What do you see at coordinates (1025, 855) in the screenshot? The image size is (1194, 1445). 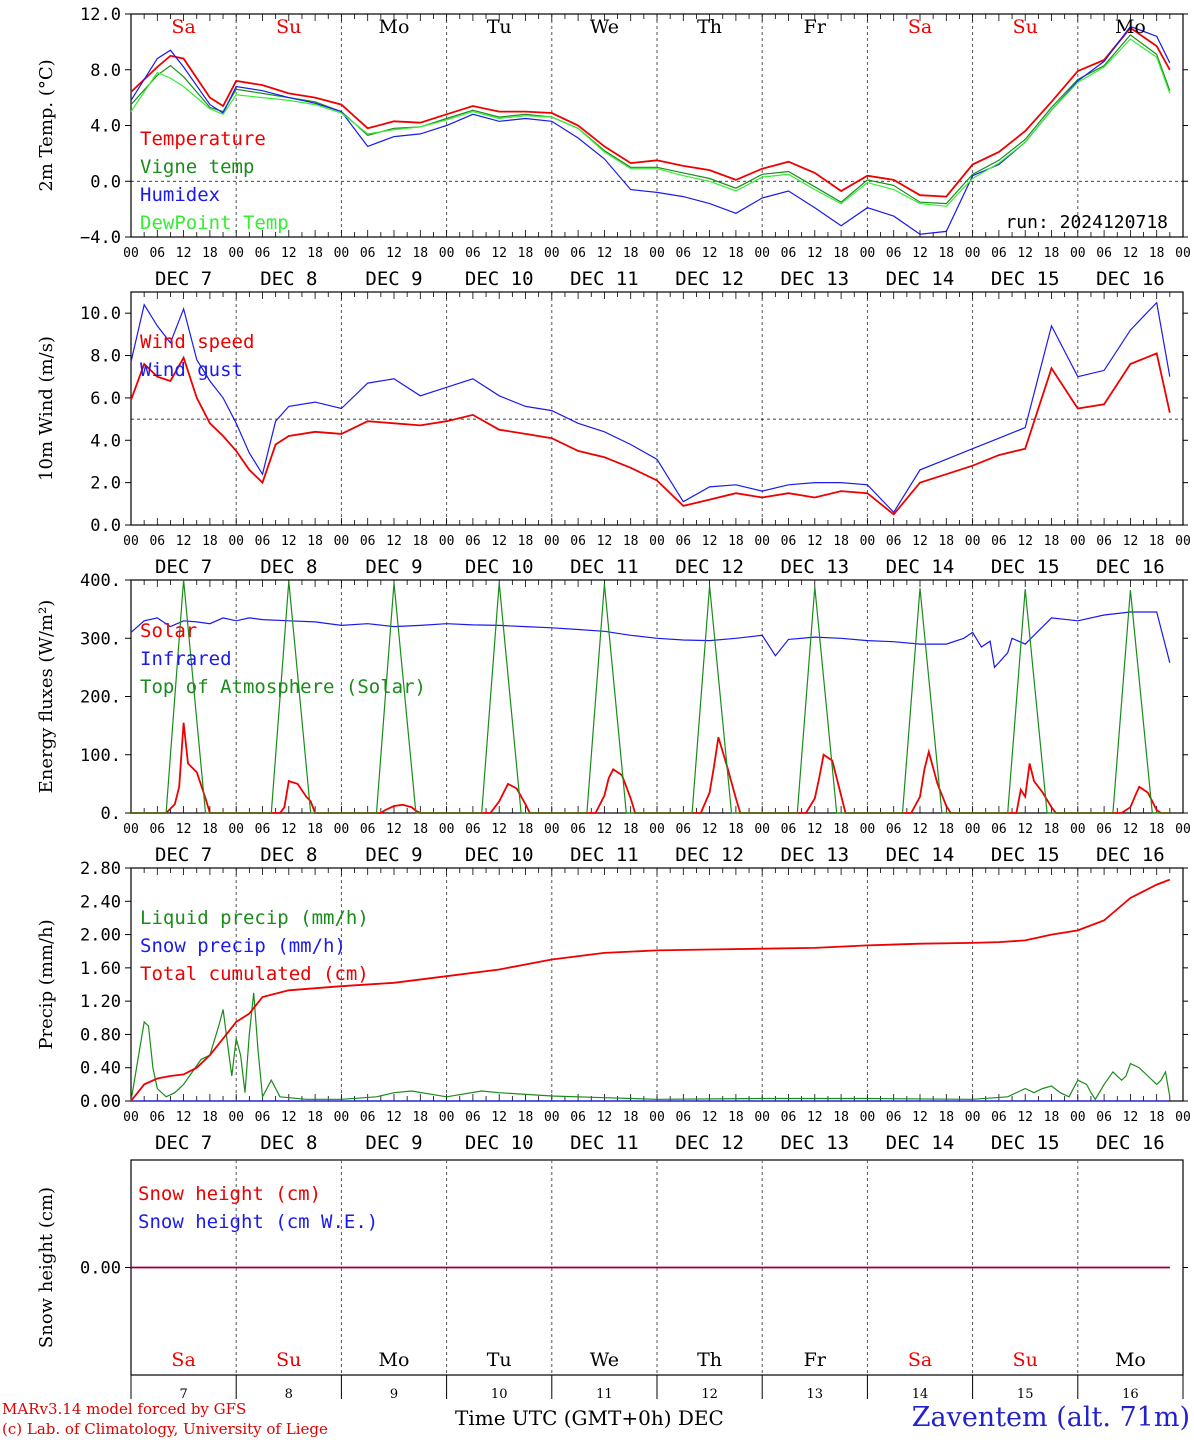 I see `date-label: DEC 15` at bounding box center [1025, 855].